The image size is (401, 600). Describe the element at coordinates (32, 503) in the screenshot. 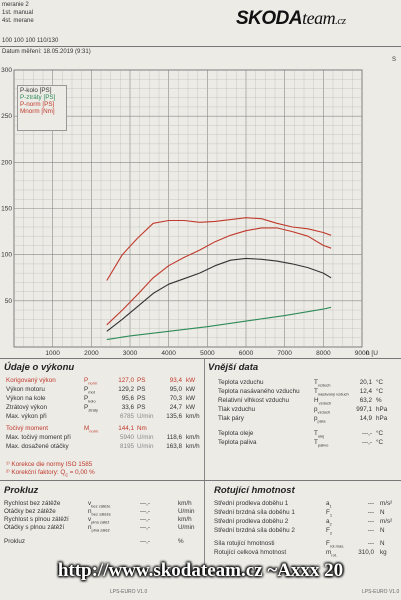

I see `row-label: Rychlost bez zátěže` at that location.